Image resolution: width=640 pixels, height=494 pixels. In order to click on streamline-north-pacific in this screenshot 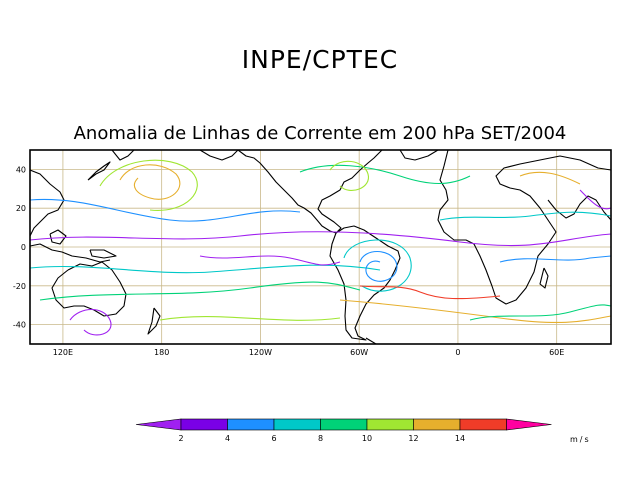, I will do `click(165, 210)`.